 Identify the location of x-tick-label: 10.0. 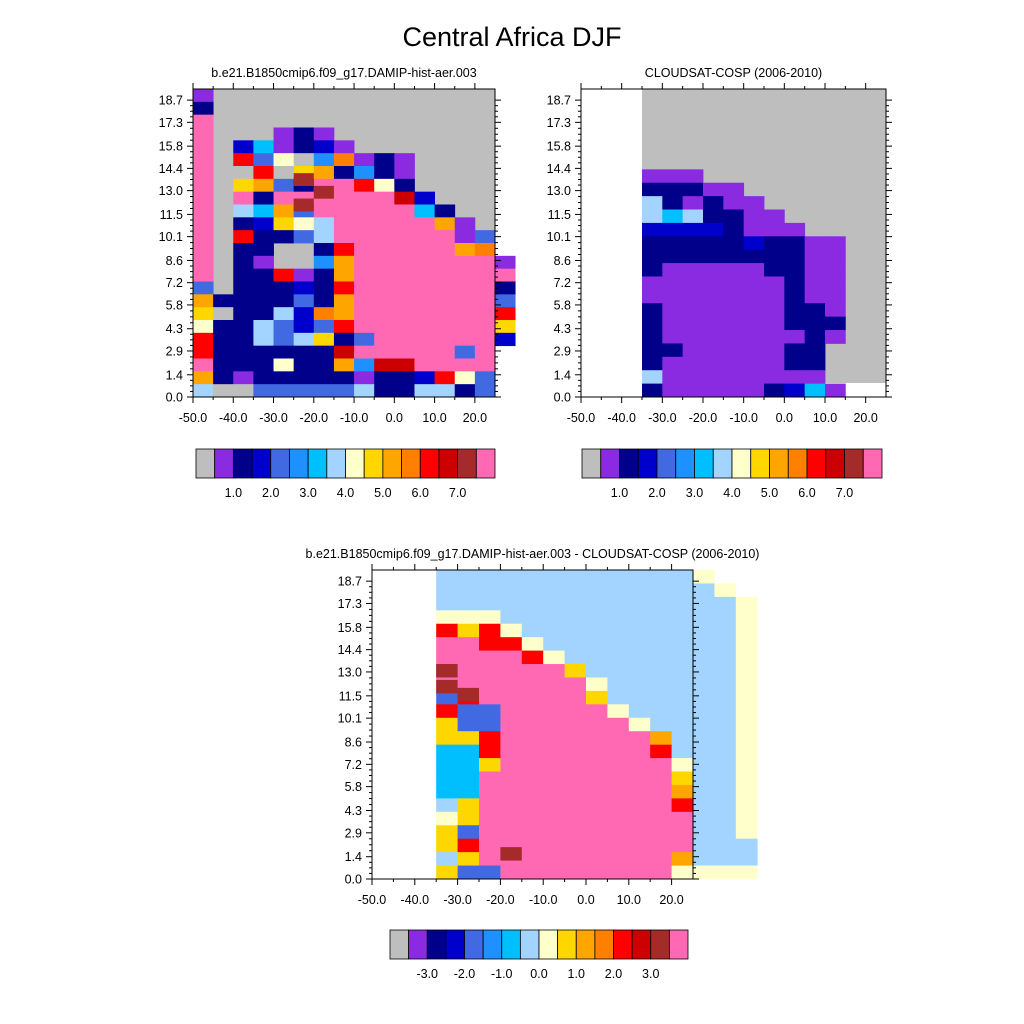
(629, 900).